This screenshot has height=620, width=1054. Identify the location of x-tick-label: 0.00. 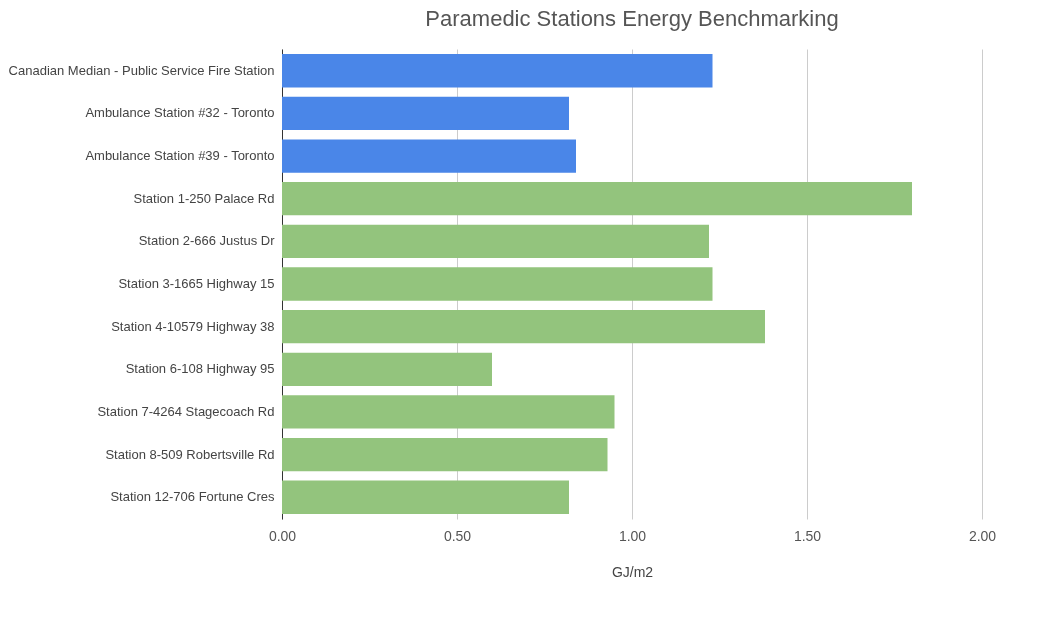
(282, 535).